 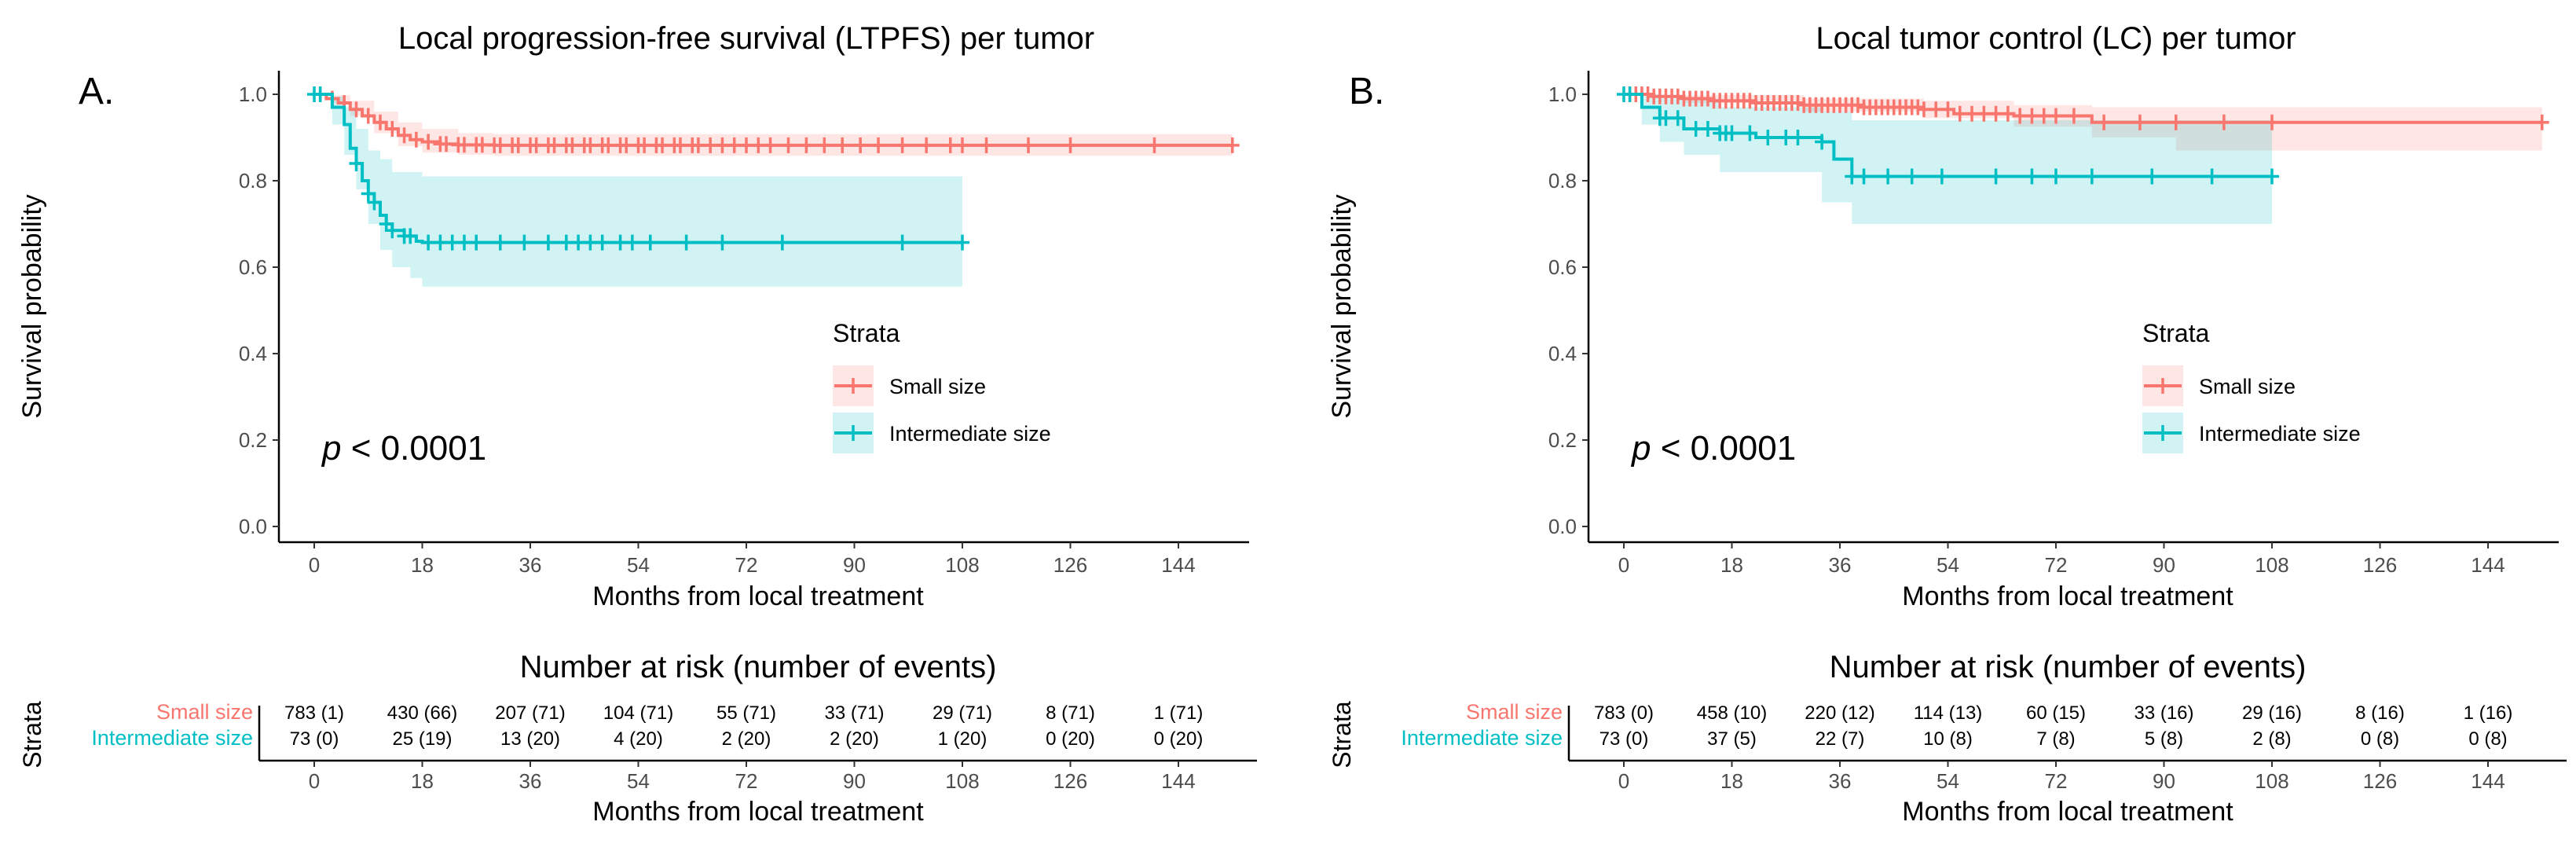 I want to click on risk-x-tick-label: 18, so click(x=422, y=781).